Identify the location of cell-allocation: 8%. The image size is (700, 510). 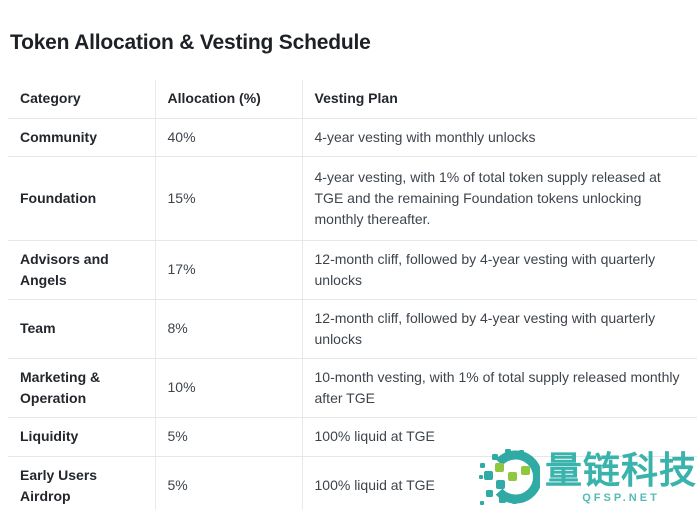
(228, 329).